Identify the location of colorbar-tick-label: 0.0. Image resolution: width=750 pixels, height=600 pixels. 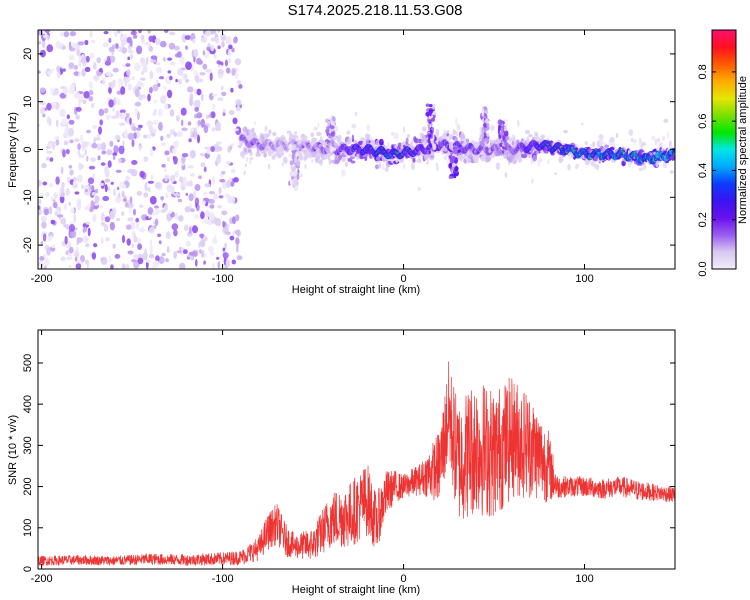
(703, 268).